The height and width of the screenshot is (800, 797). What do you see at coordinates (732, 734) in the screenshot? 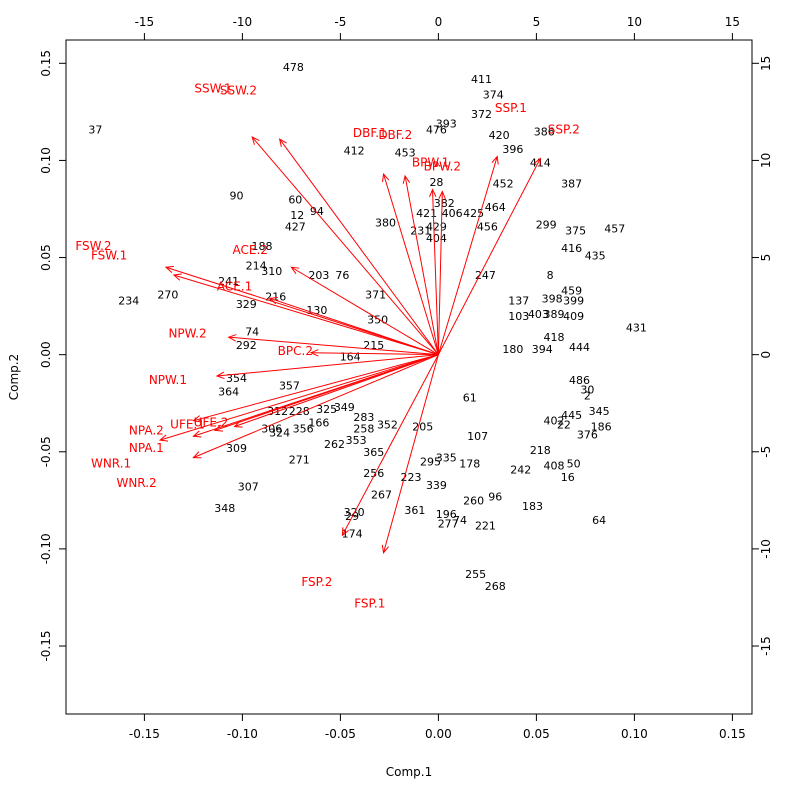
I see `x-tick-label: 0.15` at bounding box center [732, 734].